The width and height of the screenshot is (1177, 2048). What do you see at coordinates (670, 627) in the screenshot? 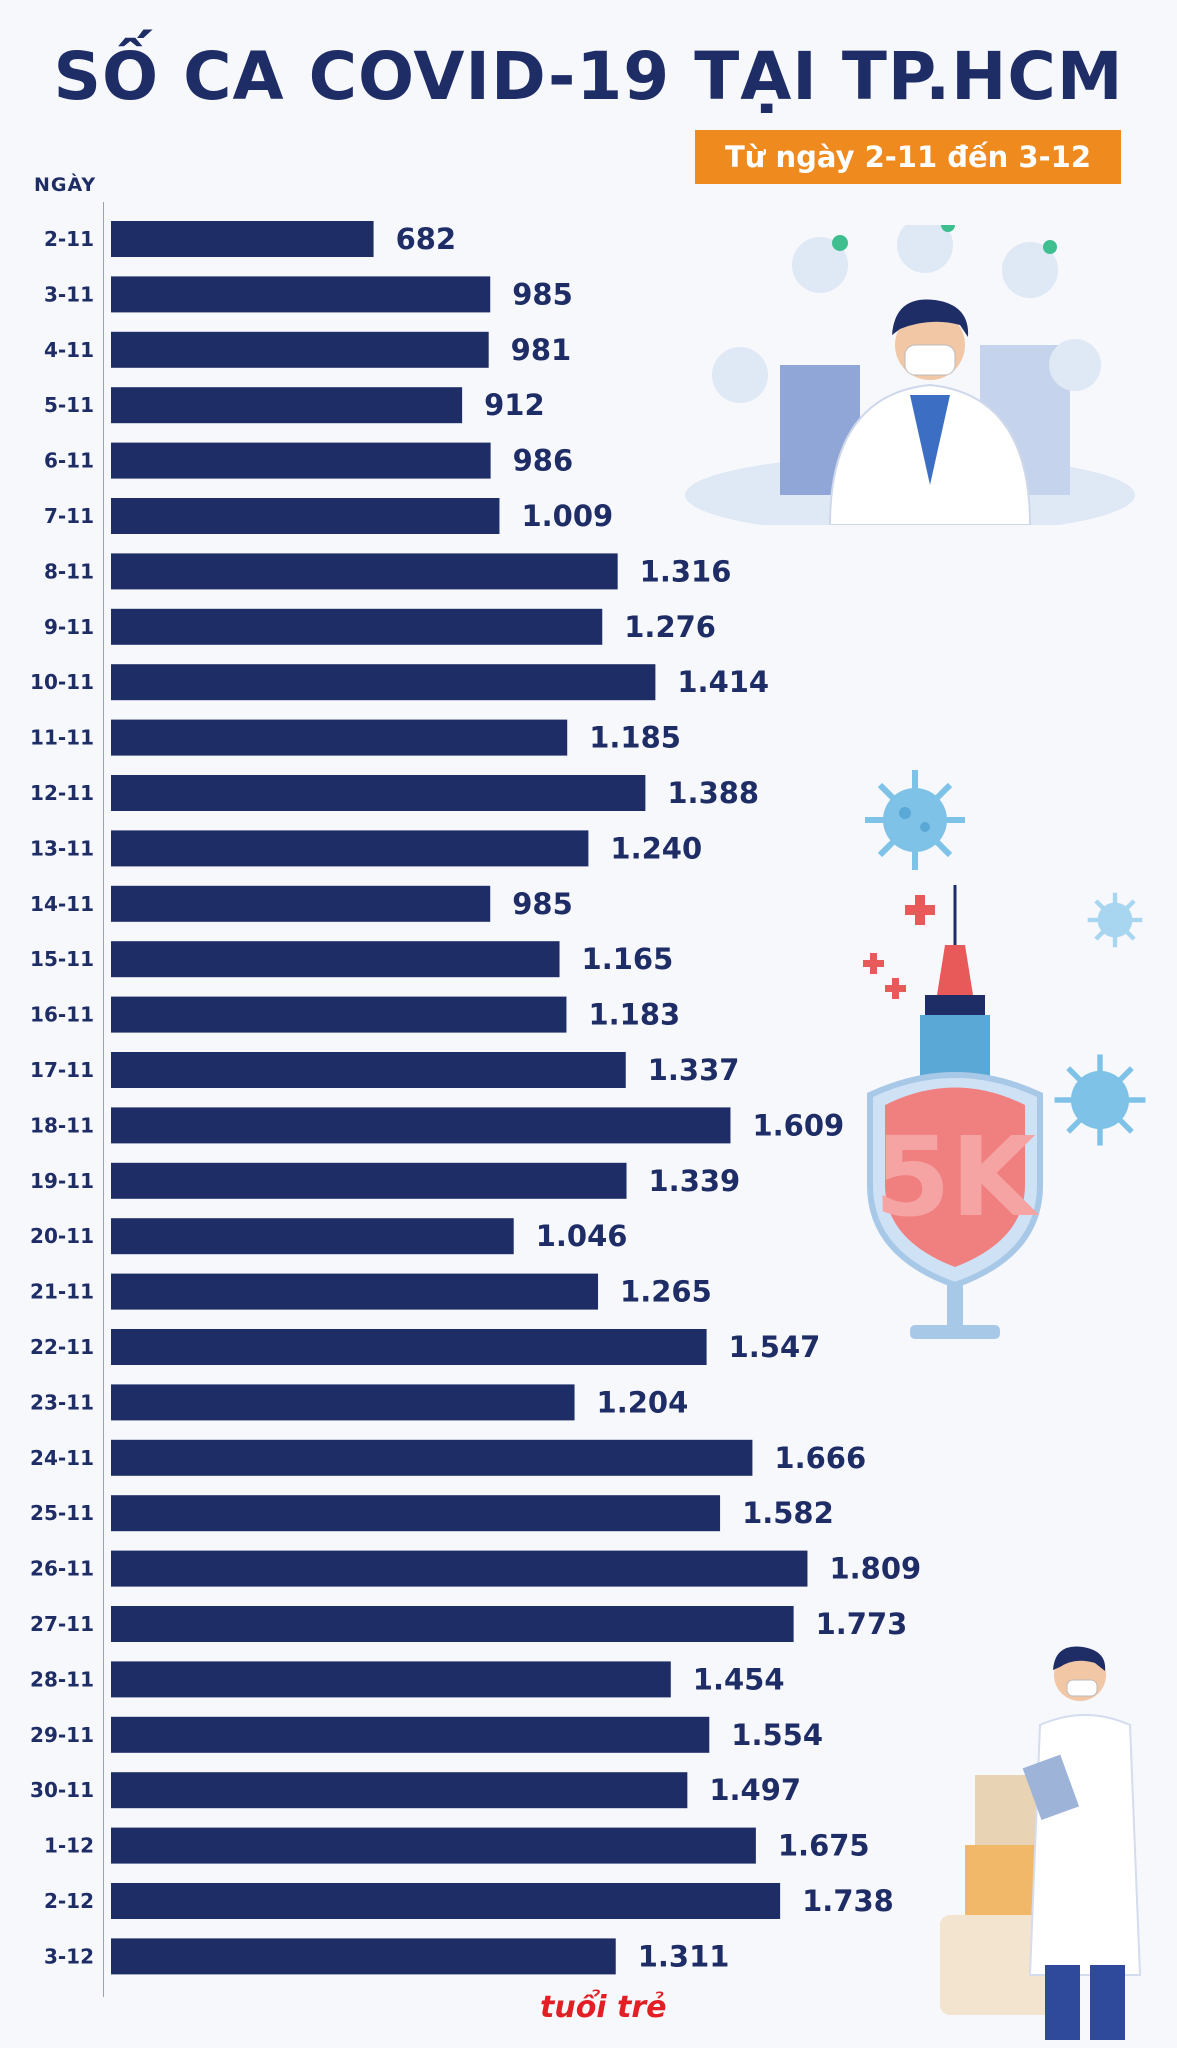
I see `value-label: 1.276` at bounding box center [670, 627].